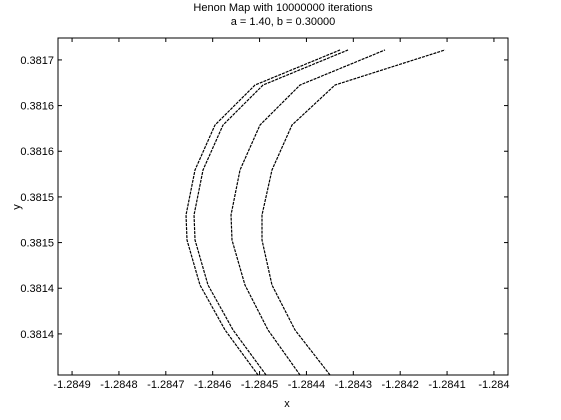  I want to click on x-tick-label: -1.284, so click(493, 385).